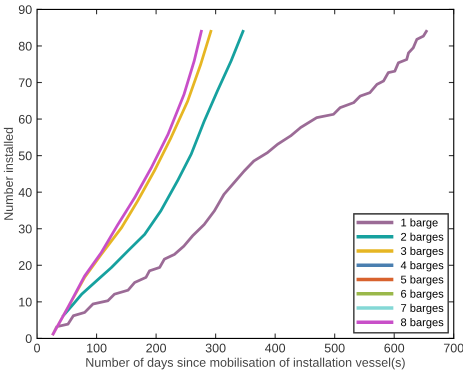 The width and height of the screenshot is (463, 376). What do you see at coordinates (9, 174) in the screenshot?
I see `y-axis-title: Number installed` at bounding box center [9, 174].